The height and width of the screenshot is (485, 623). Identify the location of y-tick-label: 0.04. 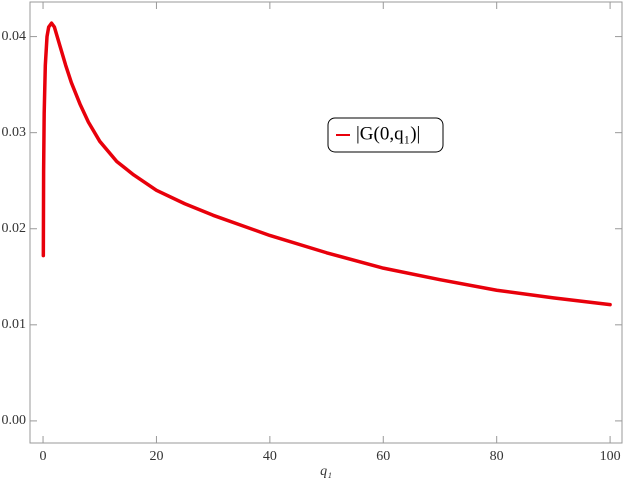
(14, 36).